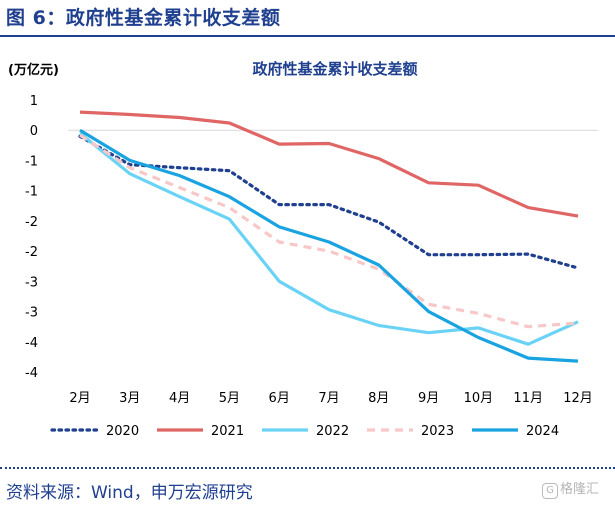  I want to click on x-tick-label: 10月, so click(479, 398).